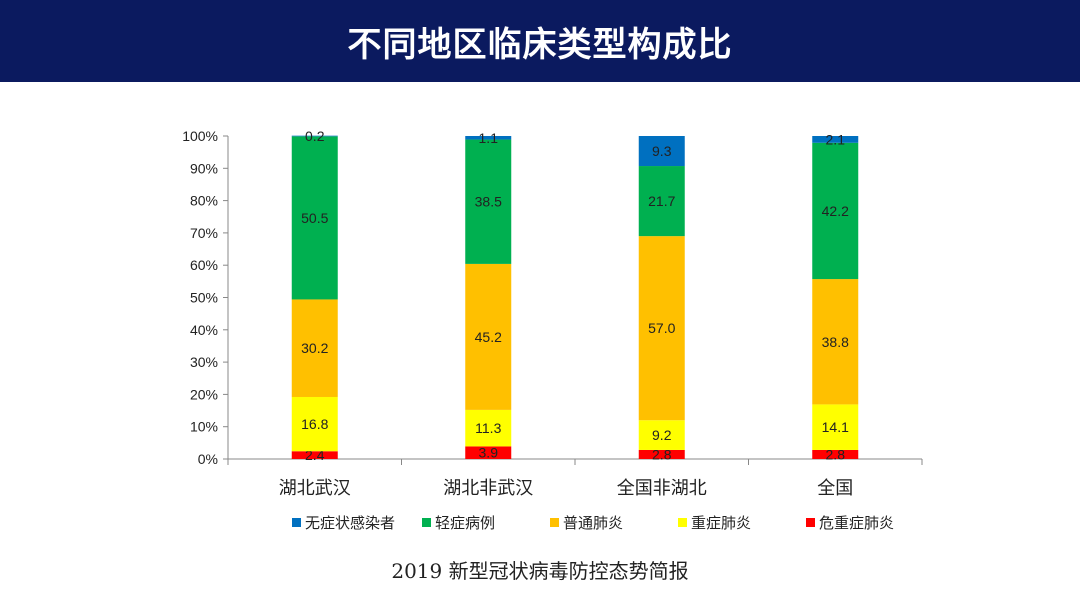  What do you see at coordinates (204, 427) in the screenshot?
I see `y-tick-label: 10%` at bounding box center [204, 427].